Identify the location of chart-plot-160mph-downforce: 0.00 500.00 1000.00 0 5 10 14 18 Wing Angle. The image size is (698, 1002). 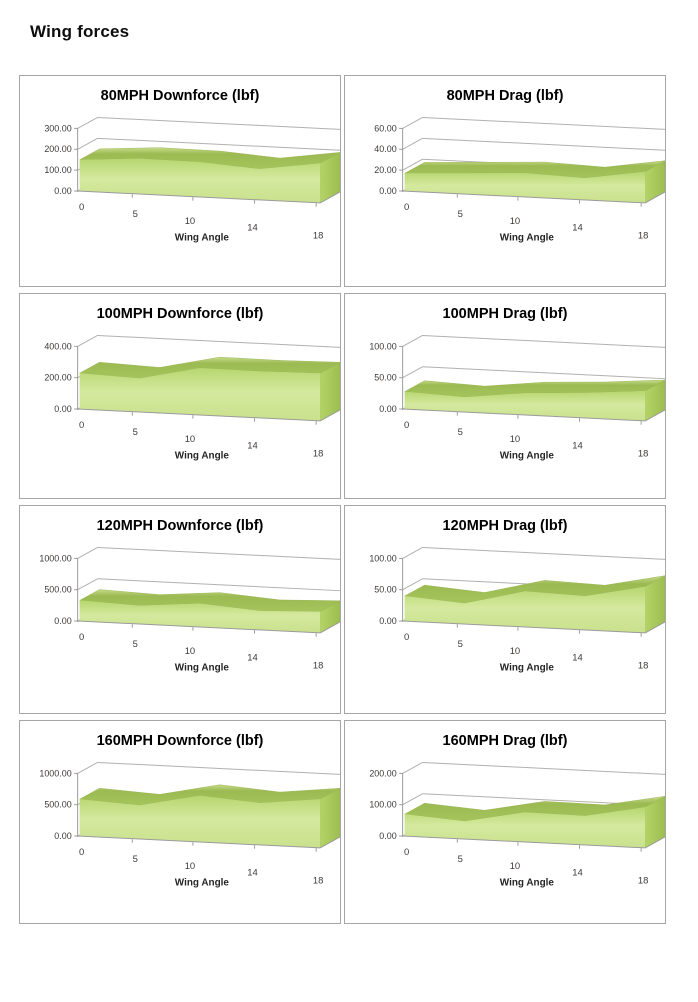
(189, 825).